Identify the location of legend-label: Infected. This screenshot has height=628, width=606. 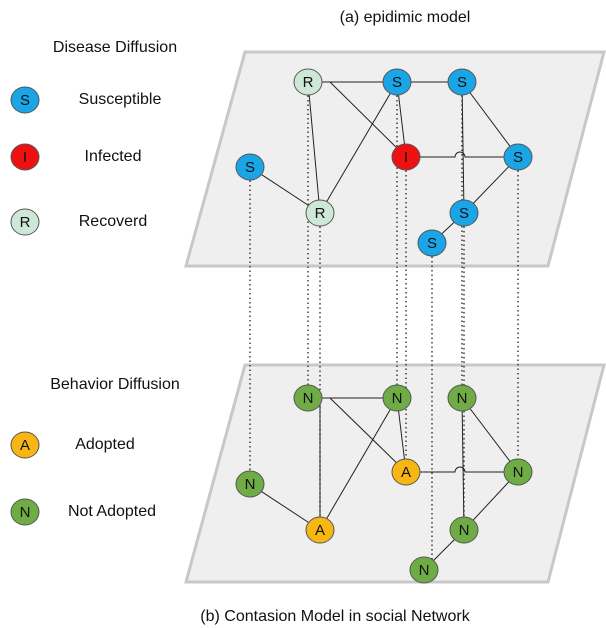
(113, 156).